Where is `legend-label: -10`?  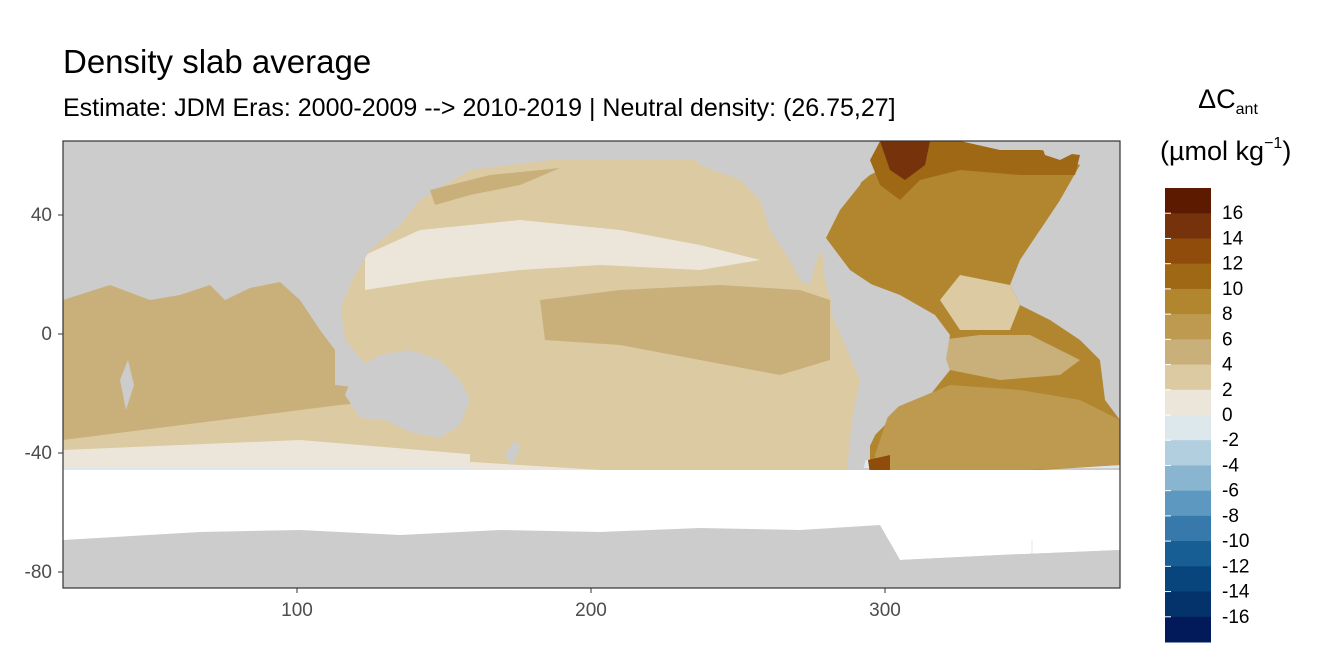
legend-label: -10 is located at coordinates (1235, 541).